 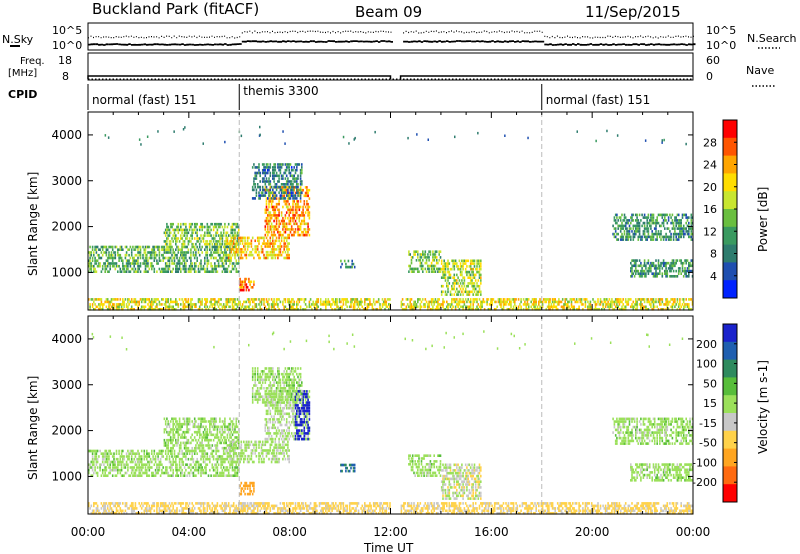 What do you see at coordinates (710, 209) in the screenshot?
I see `colorbar-tick-label: 16` at bounding box center [710, 209].